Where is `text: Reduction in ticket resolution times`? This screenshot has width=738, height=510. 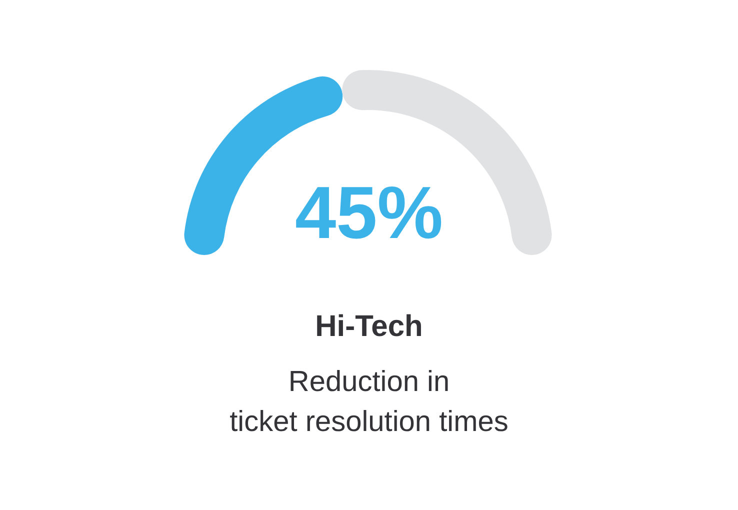
text: Reduction in ticket resolution times is located at coordinates (369, 402).